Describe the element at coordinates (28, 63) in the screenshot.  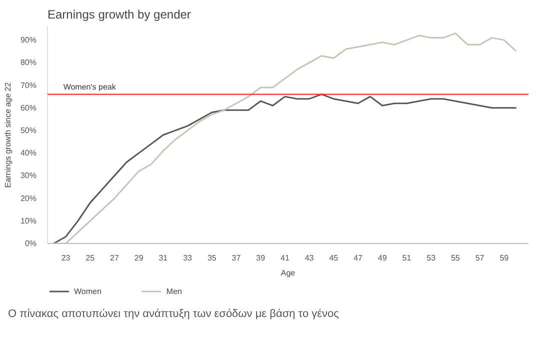
I see `y-tick-label: 80%` at that location.